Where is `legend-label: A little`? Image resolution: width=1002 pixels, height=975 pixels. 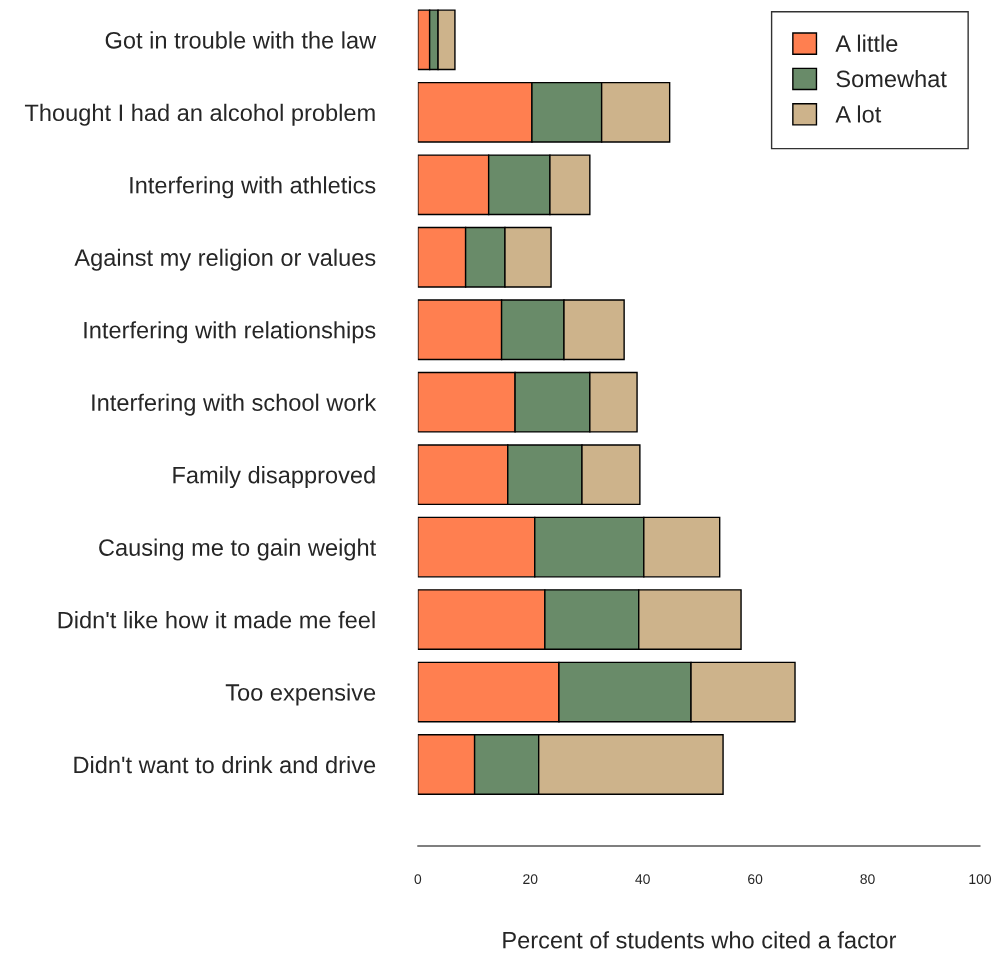 legend-label: A little is located at coordinates (866, 43).